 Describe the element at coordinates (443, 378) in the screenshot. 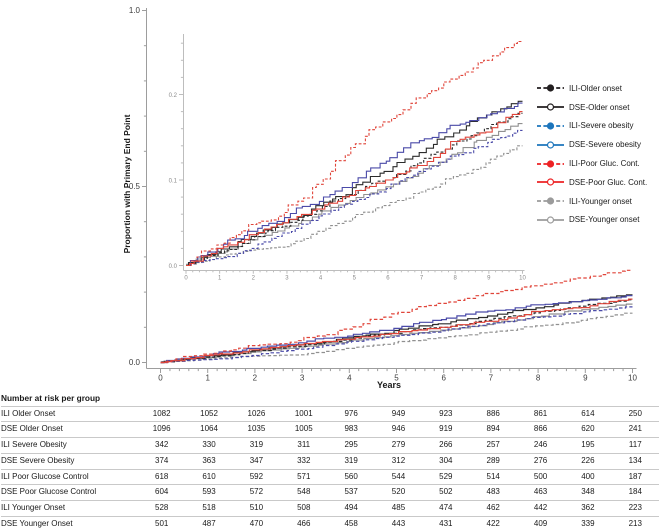

I see `x-tick-label: 6` at that location.